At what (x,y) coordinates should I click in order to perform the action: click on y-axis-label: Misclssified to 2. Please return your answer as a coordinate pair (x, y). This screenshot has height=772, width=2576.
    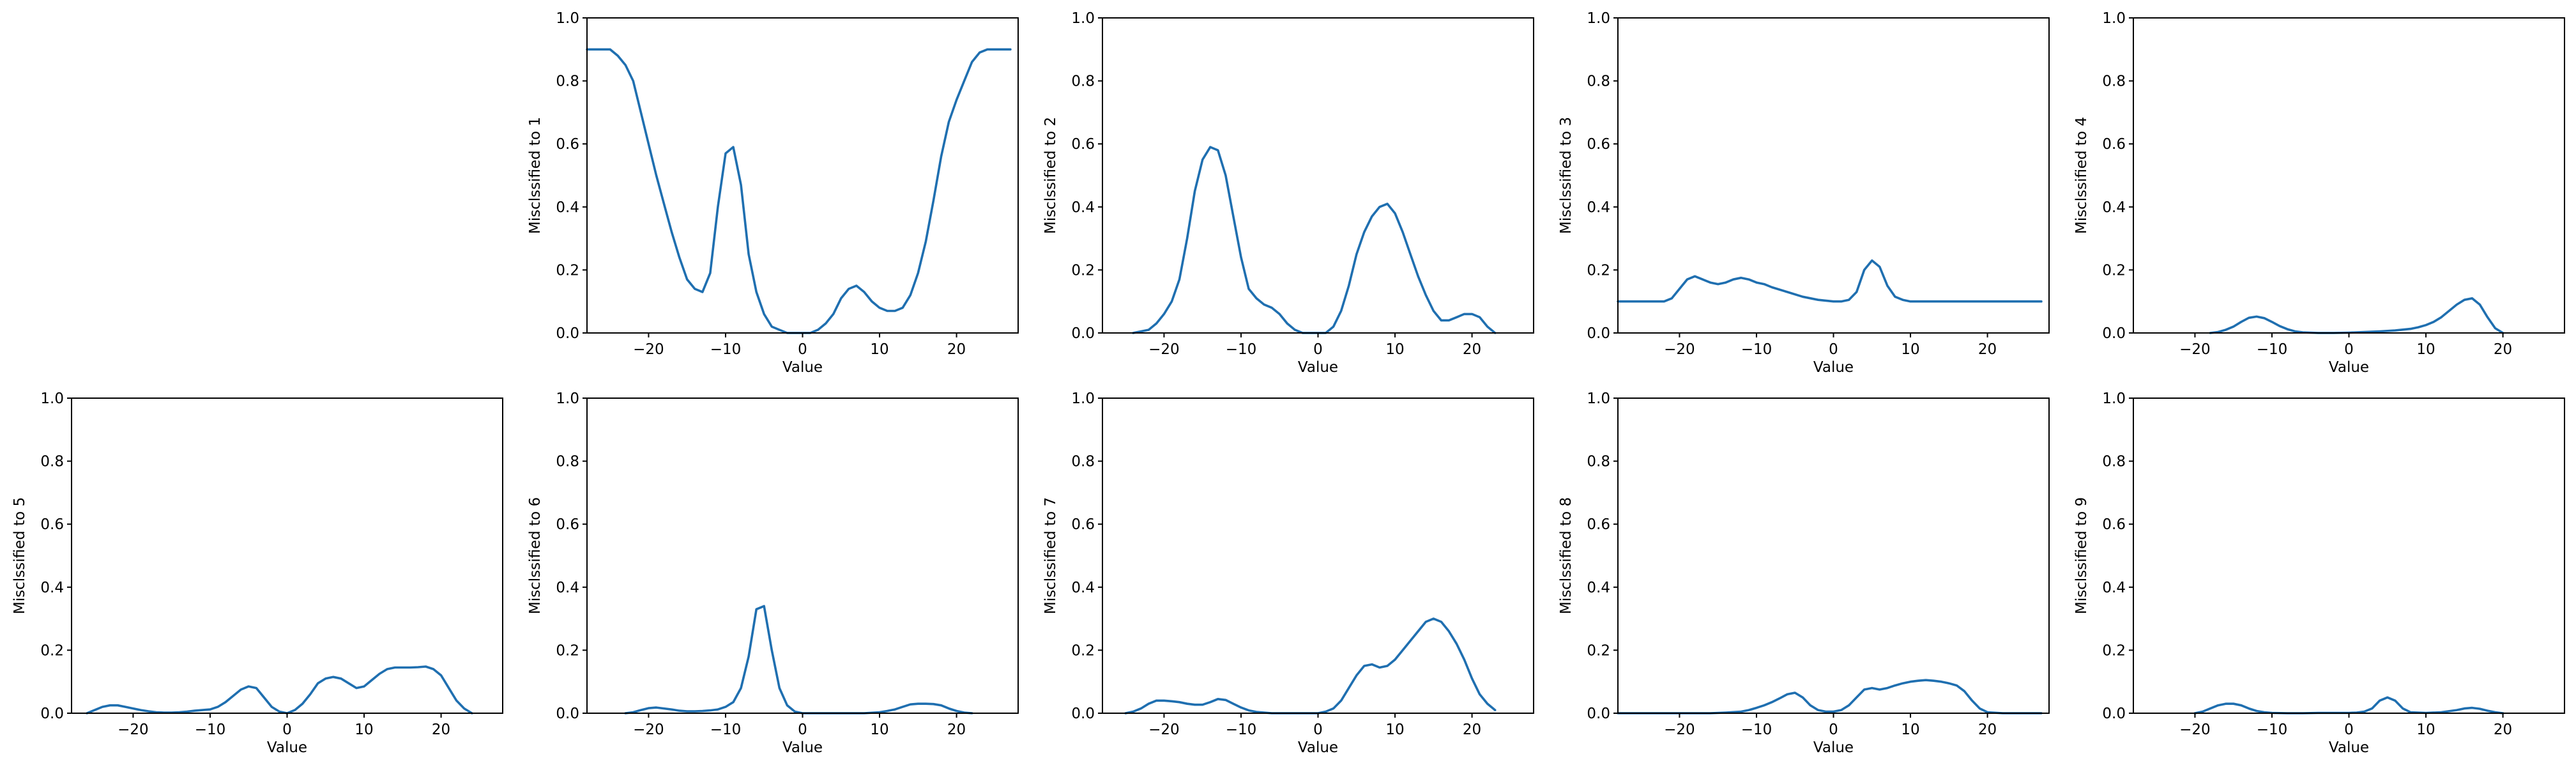
    Looking at the image, I should click on (1050, 175).